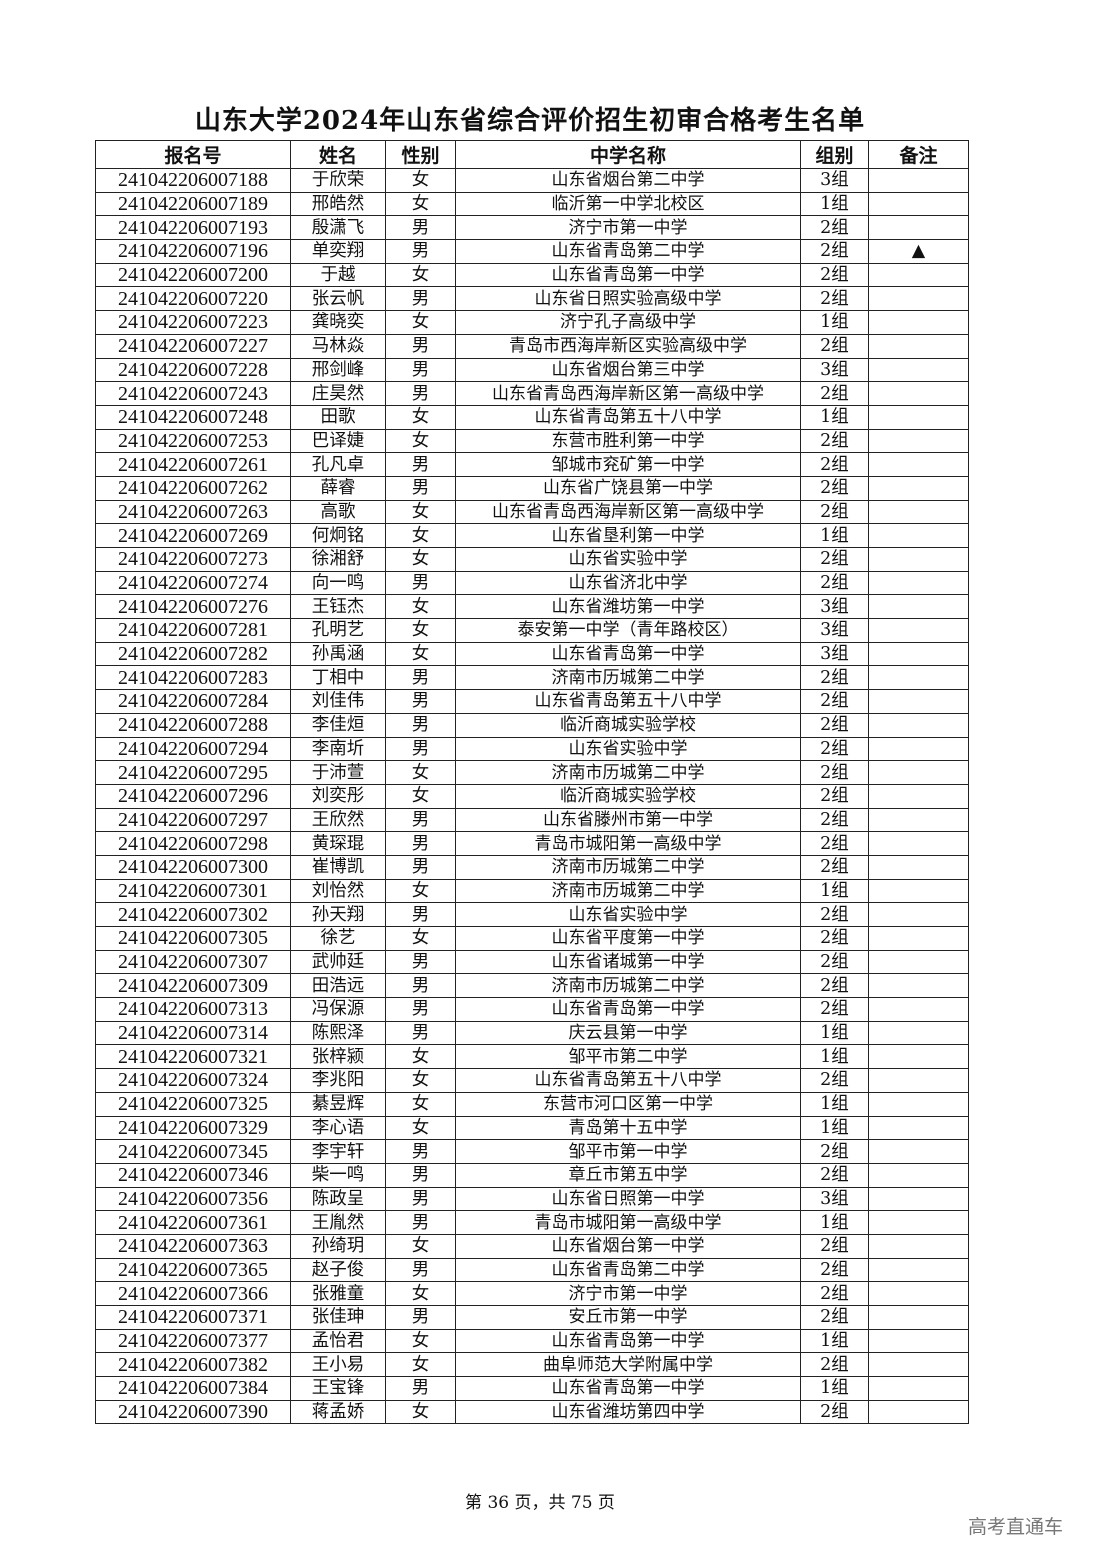 This screenshot has height=1559, width=1103. What do you see at coordinates (193, 559) in the screenshot?
I see `cell-registration-number: 241042206007273` at bounding box center [193, 559].